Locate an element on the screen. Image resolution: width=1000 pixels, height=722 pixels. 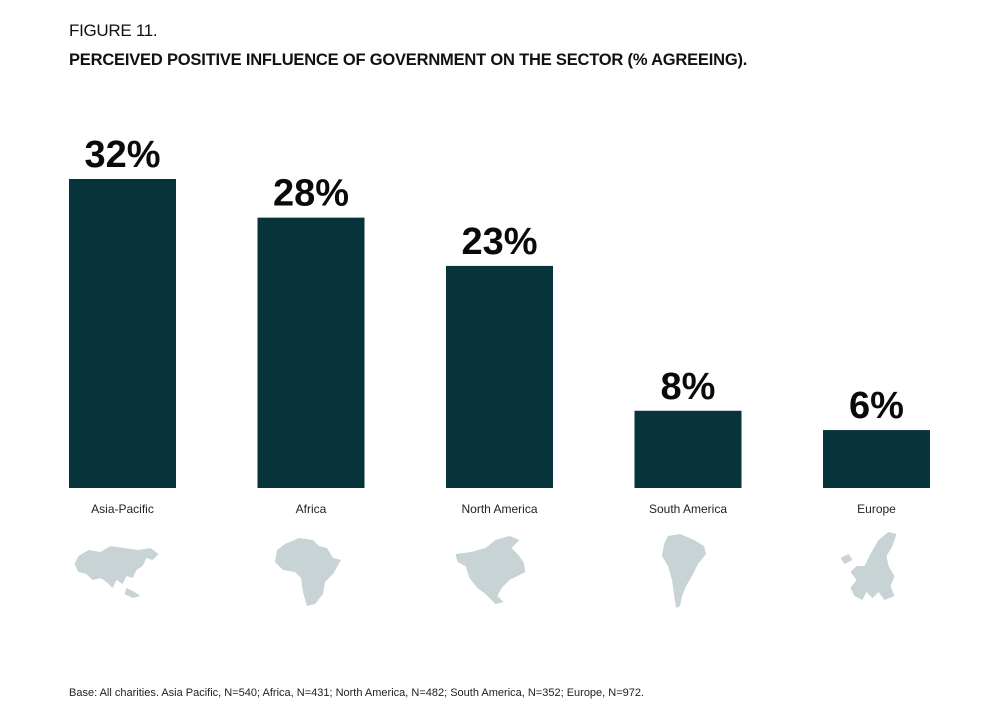
category-label: North America is located at coordinates (499, 509).